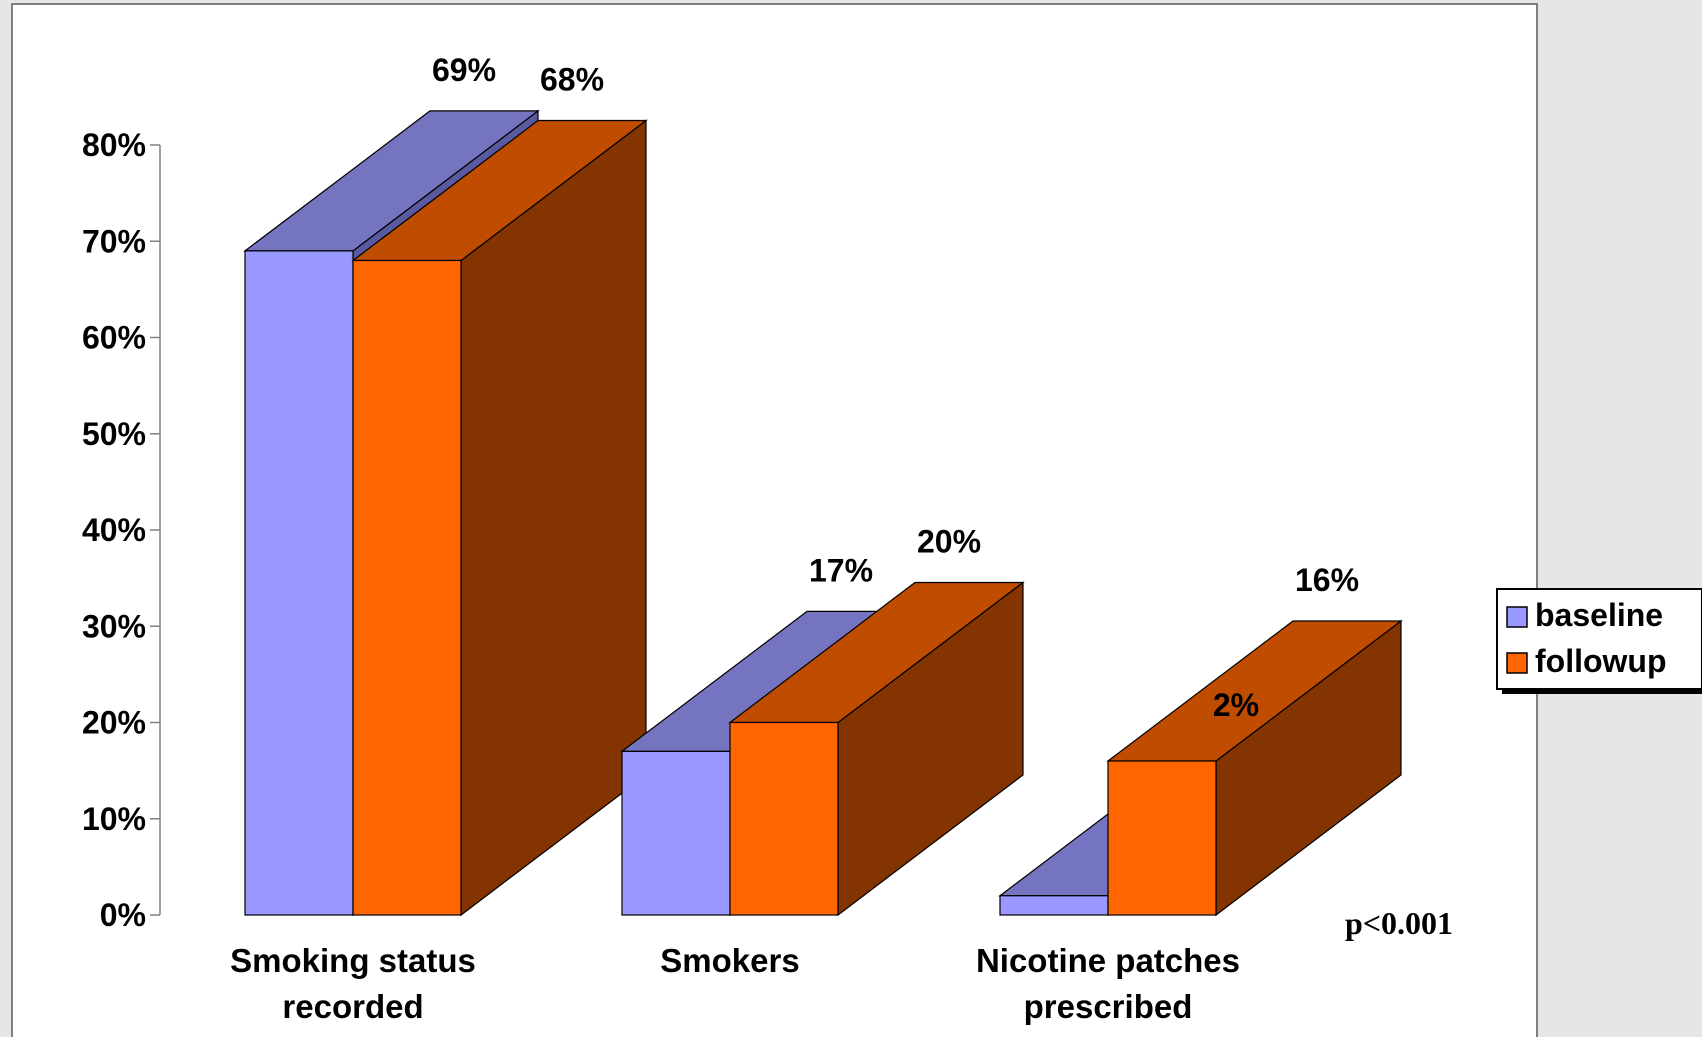 The image size is (1702, 1037). I want to click on category-label: Smoking status recorded, so click(353, 983).